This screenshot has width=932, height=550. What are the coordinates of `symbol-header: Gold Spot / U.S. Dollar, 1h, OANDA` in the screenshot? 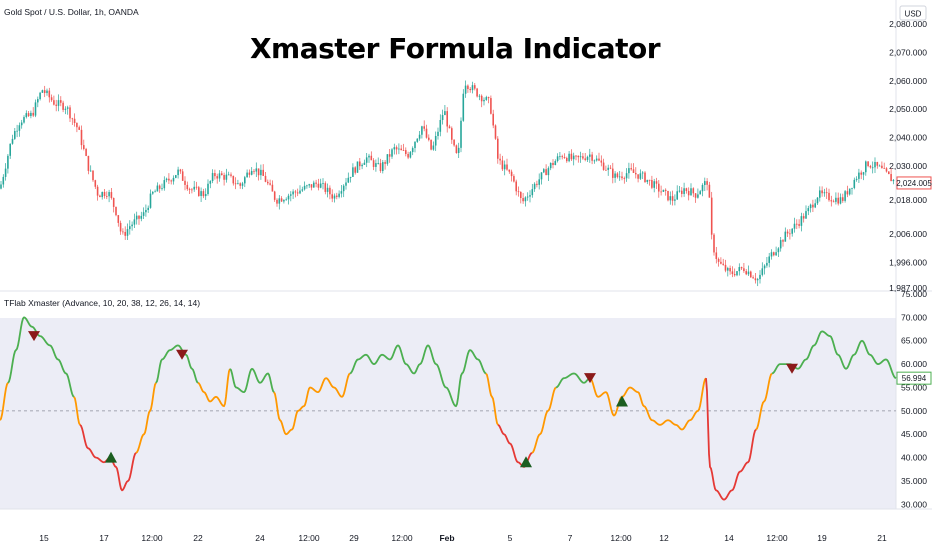 It's located at (71, 12).